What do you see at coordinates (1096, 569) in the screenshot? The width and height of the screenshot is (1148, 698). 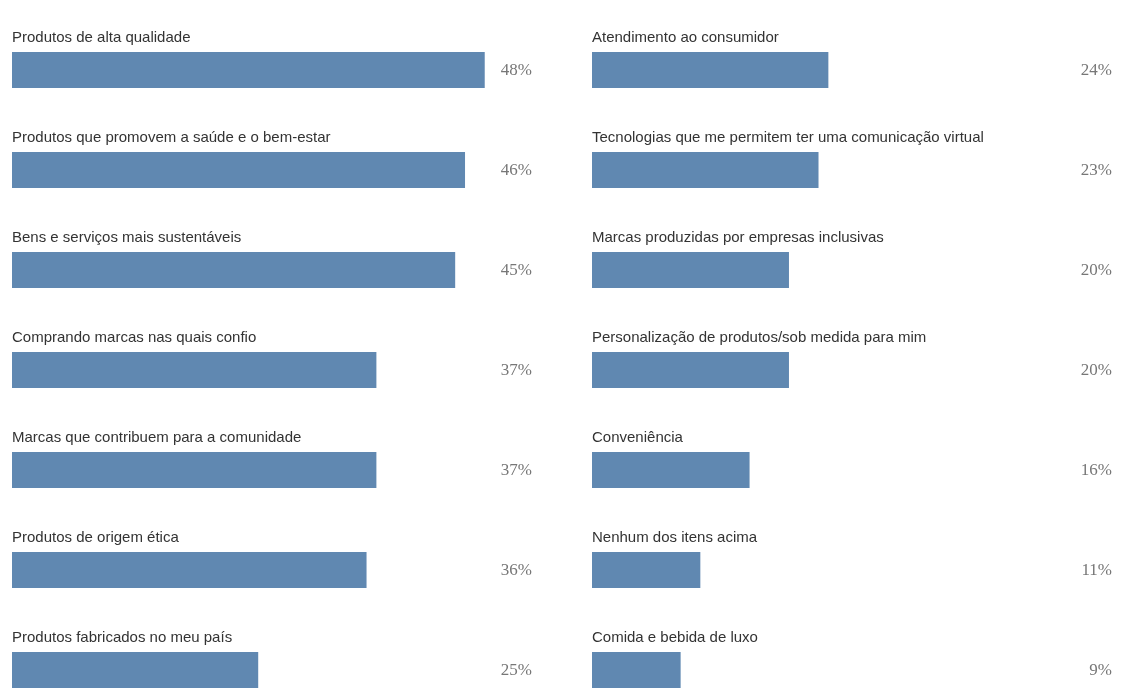 I see `data-label: 11%` at bounding box center [1096, 569].